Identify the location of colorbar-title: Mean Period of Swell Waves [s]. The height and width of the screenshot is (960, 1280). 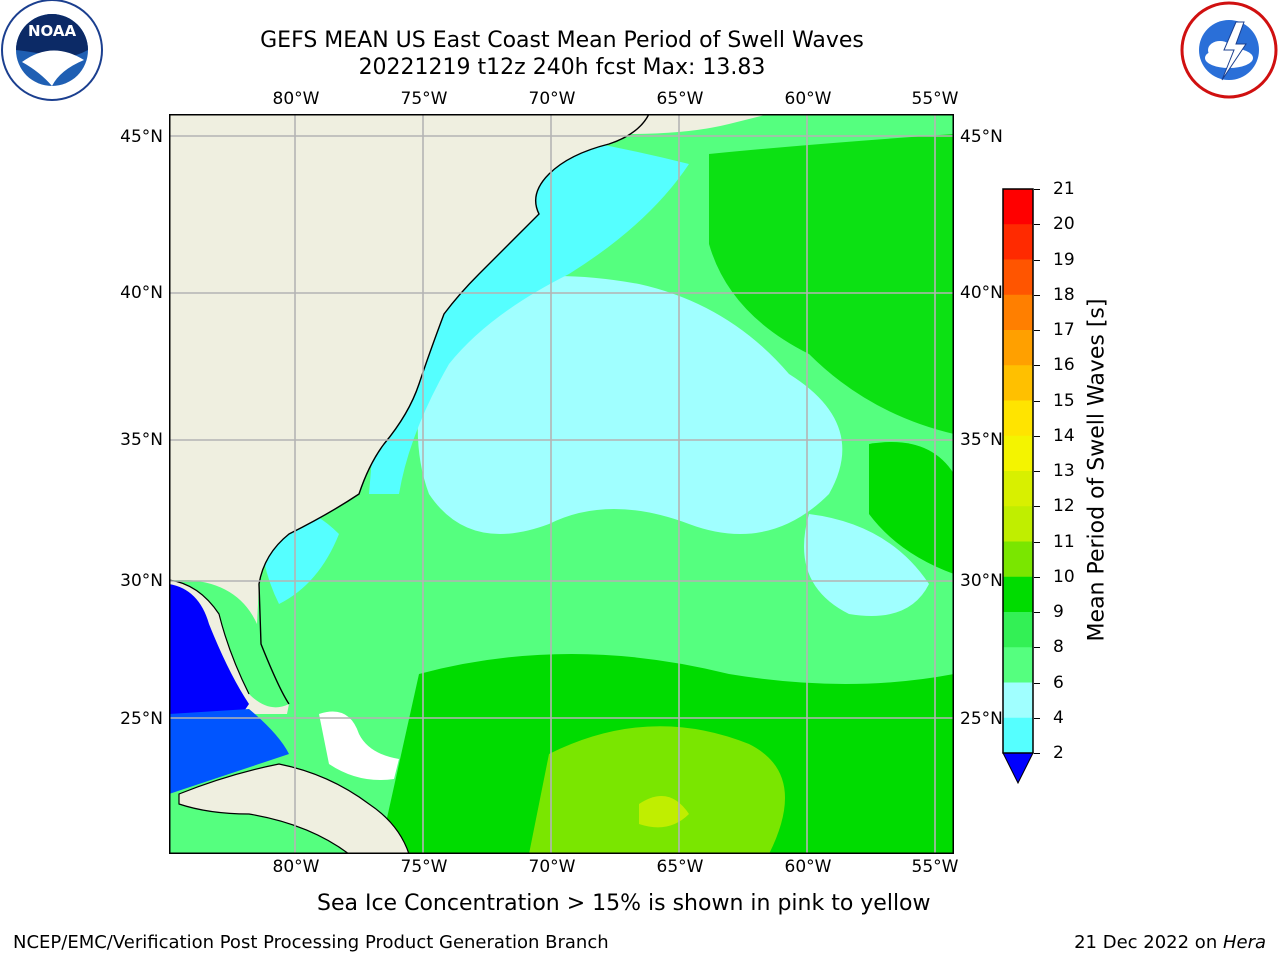
(1097, 470).